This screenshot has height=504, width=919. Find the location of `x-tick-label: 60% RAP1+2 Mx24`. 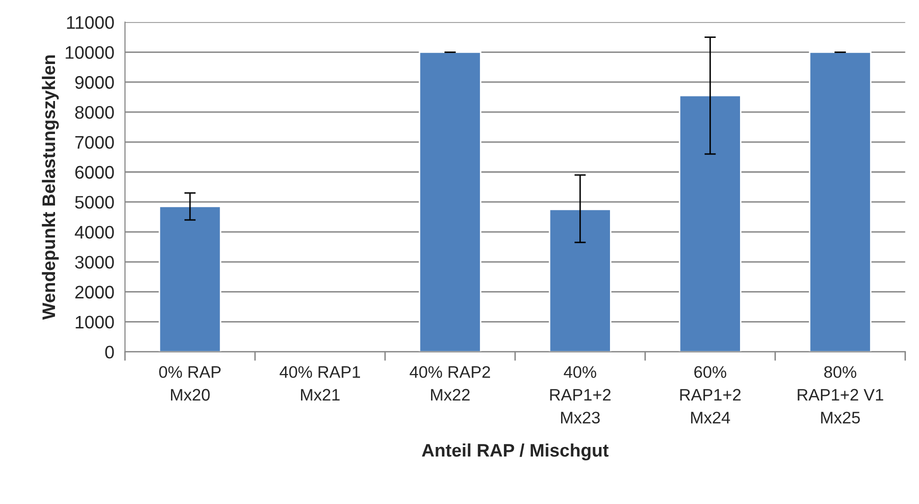

x-tick-label: 60% RAP1+2 Mx24 is located at coordinates (710, 395).